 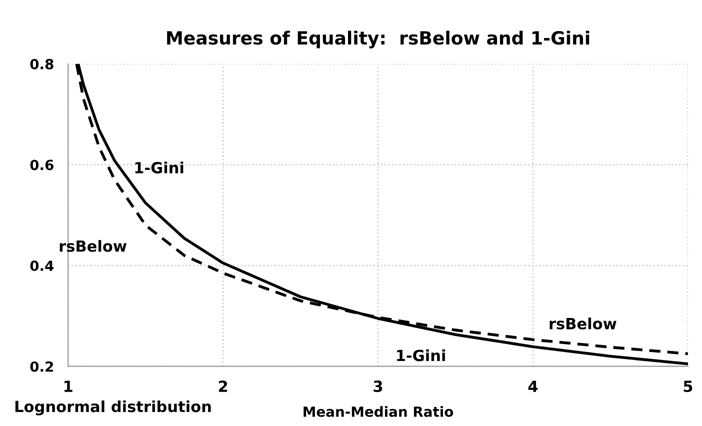 I want to click on x-tick-label: 4, so click(x=533, y=386).